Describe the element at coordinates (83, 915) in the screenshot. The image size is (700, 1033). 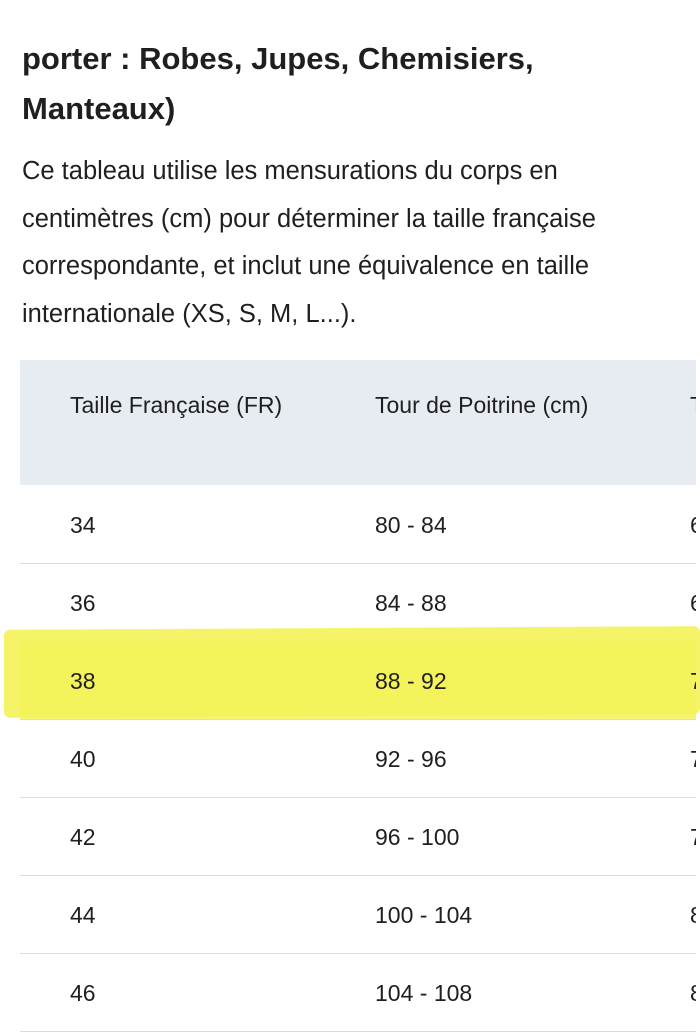
I see `cell-fr-size: 44` at that location.